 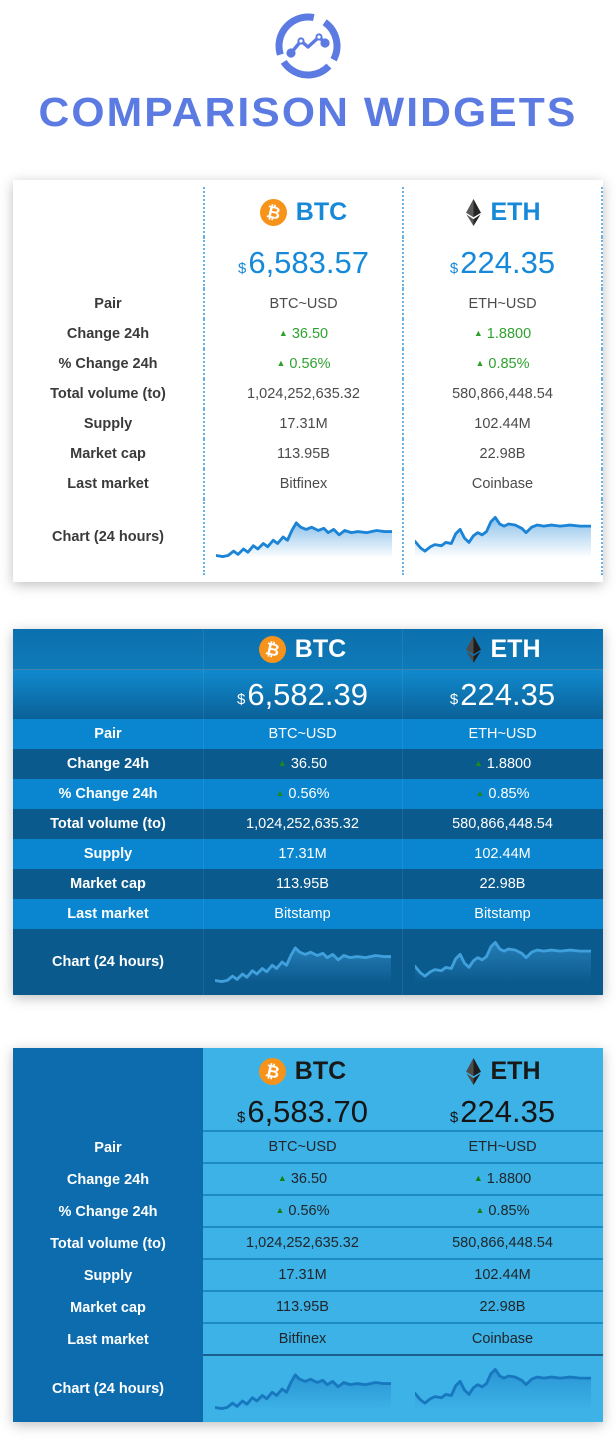 I want to click on btc-last-market-value: Bitfinex, so click(x=302, y=484).